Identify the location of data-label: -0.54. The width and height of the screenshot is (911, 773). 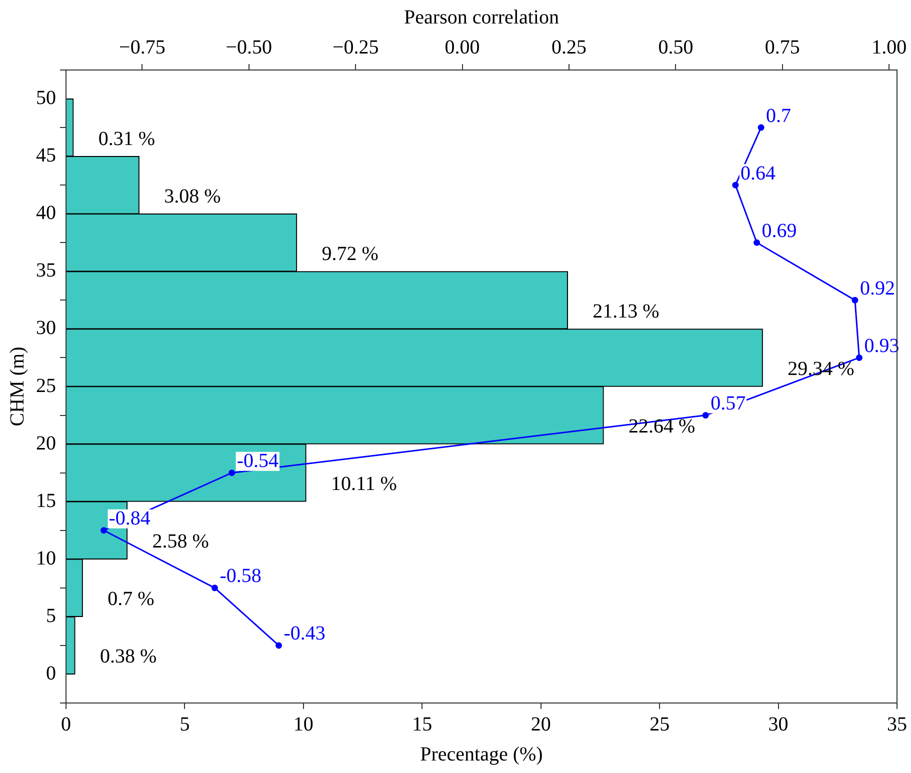
(257, 461).